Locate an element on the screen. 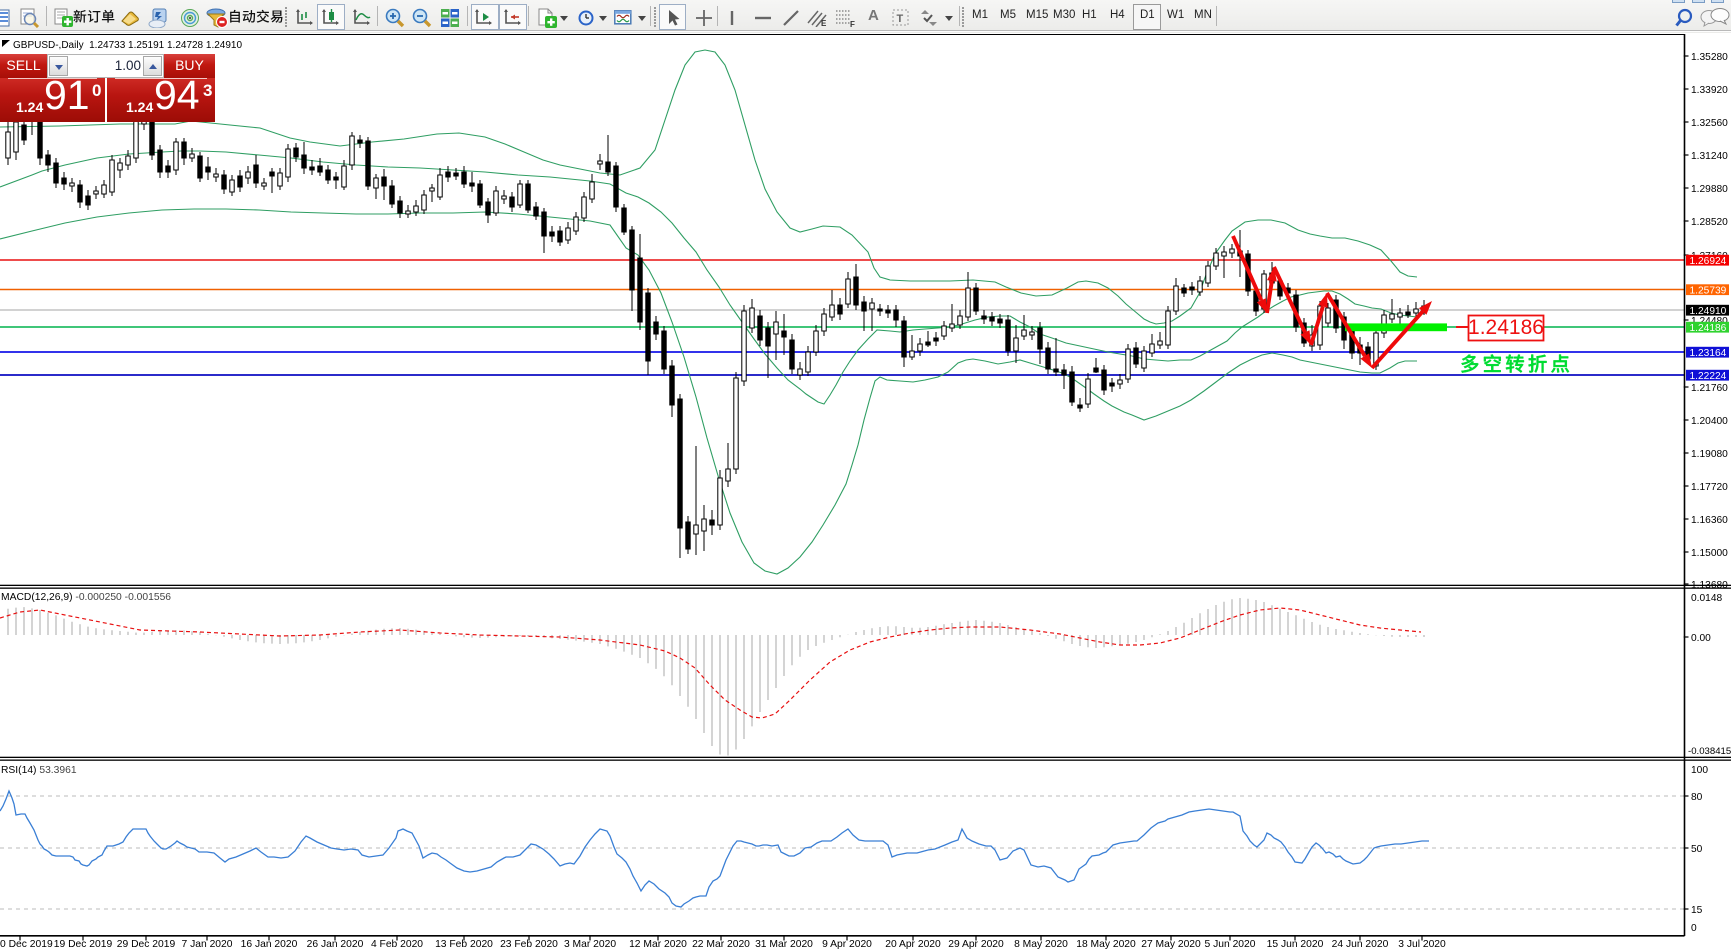  svg-text: 19 Dec 2019 is located at coordinates (83, 944).